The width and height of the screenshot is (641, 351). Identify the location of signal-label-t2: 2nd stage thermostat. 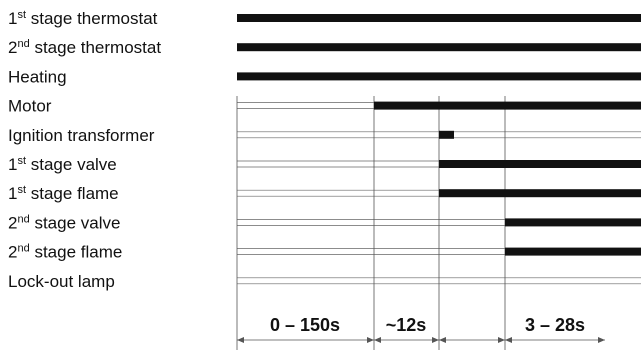
(84, 47).